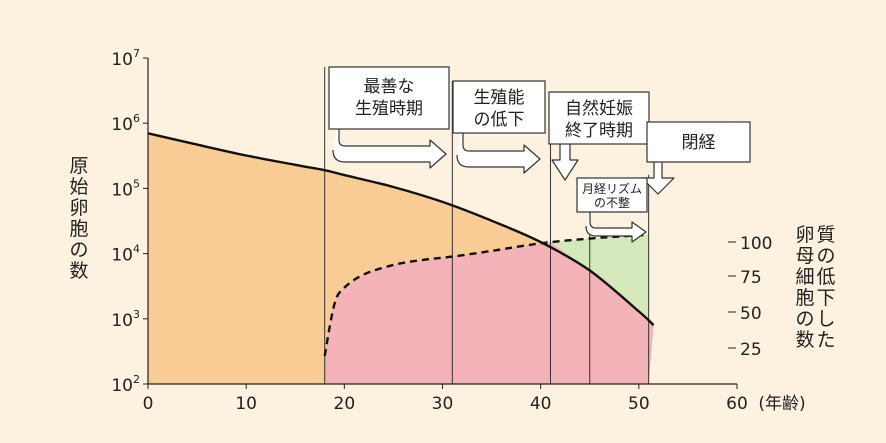 The width and height of the screenshot is (886, 443). I want to click on y-right-label-char-0-4: し, so click(825, 319).